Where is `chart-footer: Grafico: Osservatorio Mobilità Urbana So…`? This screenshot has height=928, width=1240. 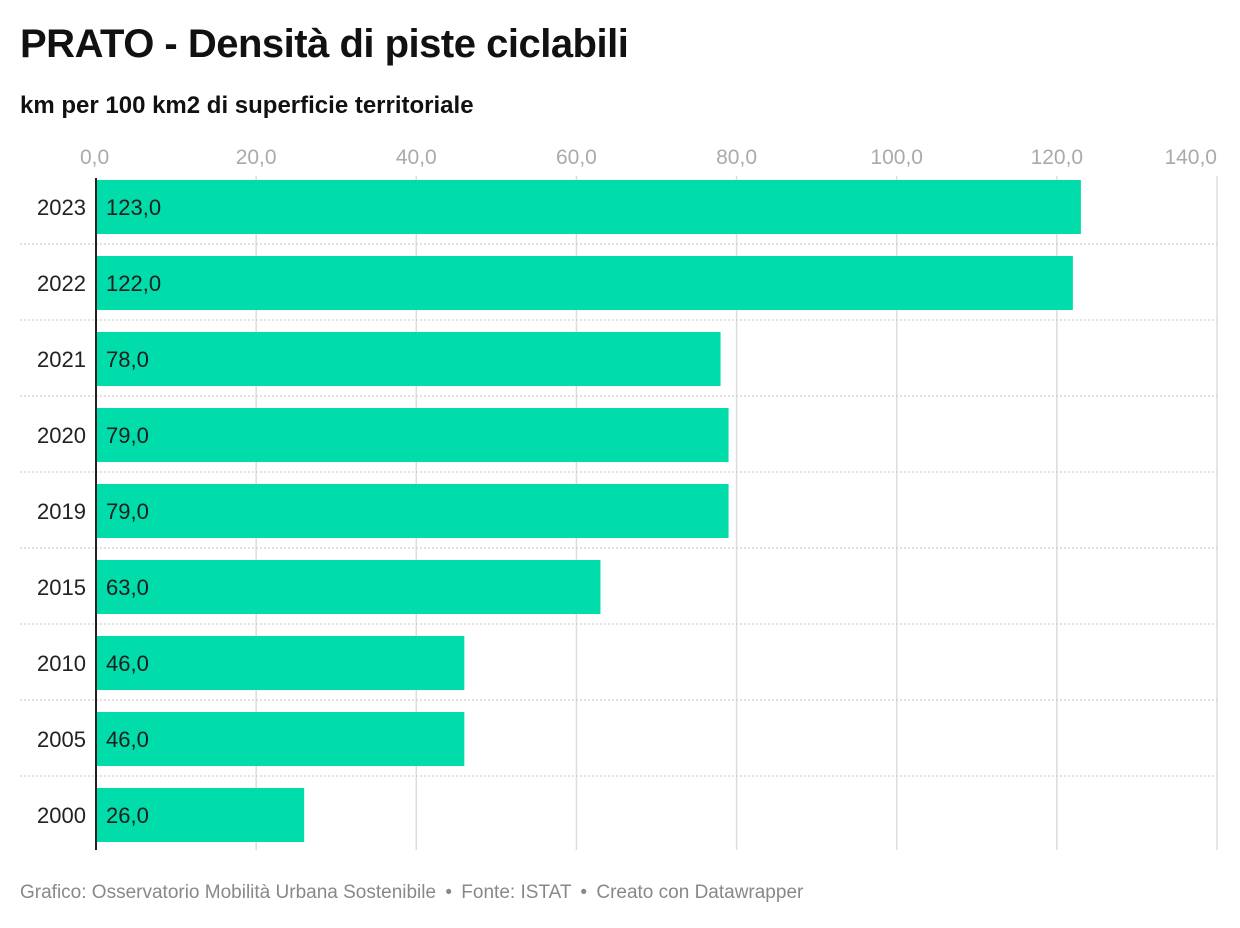
chart-footer: Grafico: Osservatorio Mobilità Urbana So… is located at coordinates (411, 893).